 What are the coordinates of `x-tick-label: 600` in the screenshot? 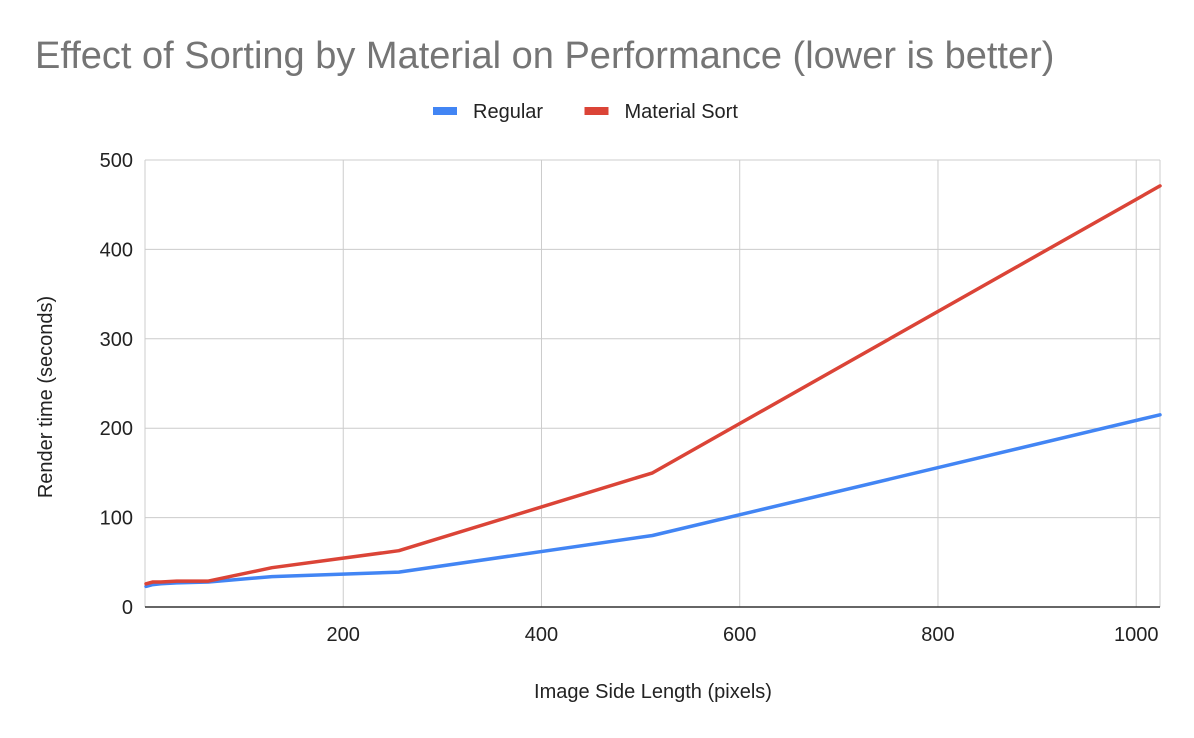 It's located at (739, 635).